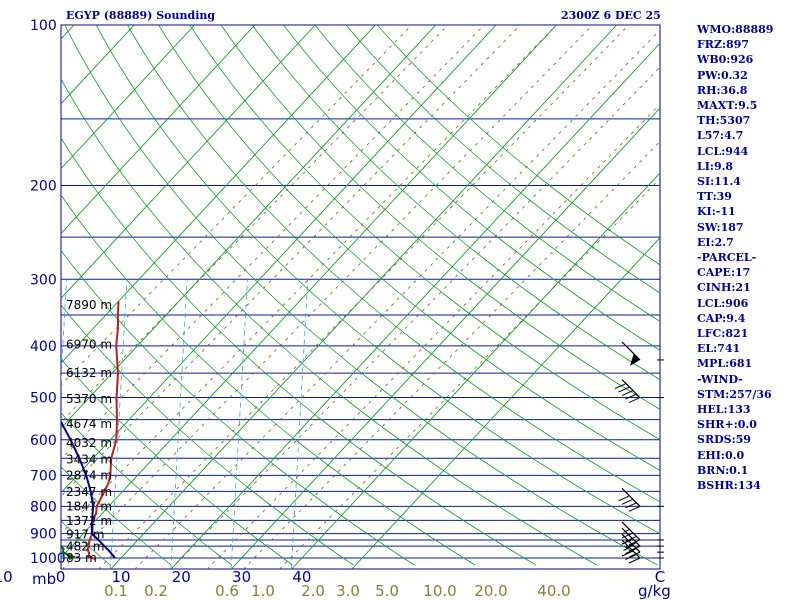 This screenshot has height=600, width=800. I want to click on pressure-label: 700, so click(43, 476).